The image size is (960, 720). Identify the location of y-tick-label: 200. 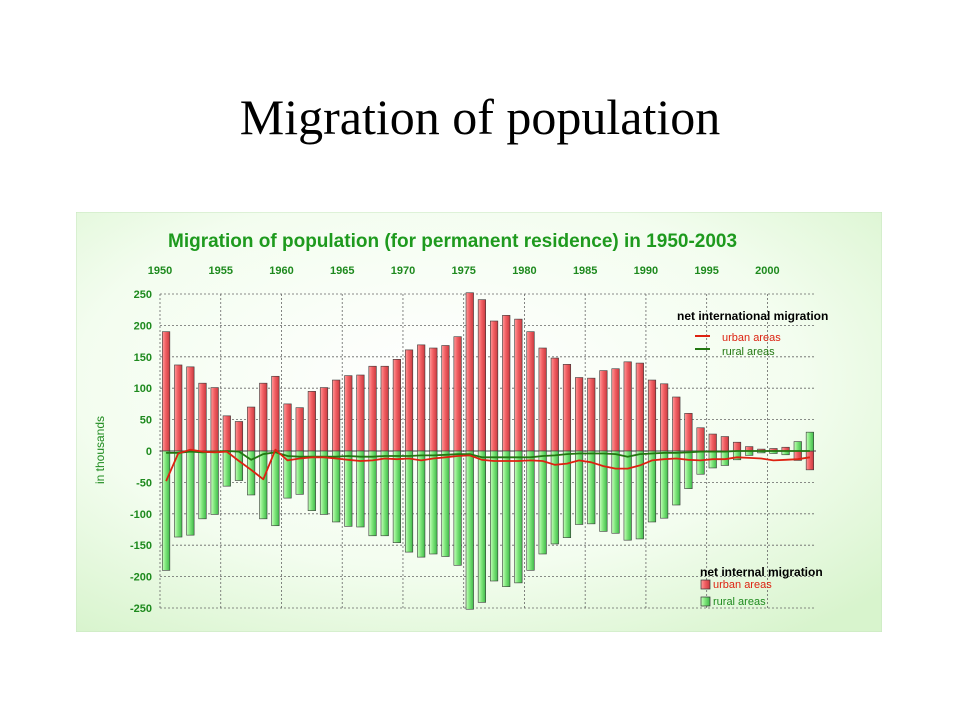
(143, 326).